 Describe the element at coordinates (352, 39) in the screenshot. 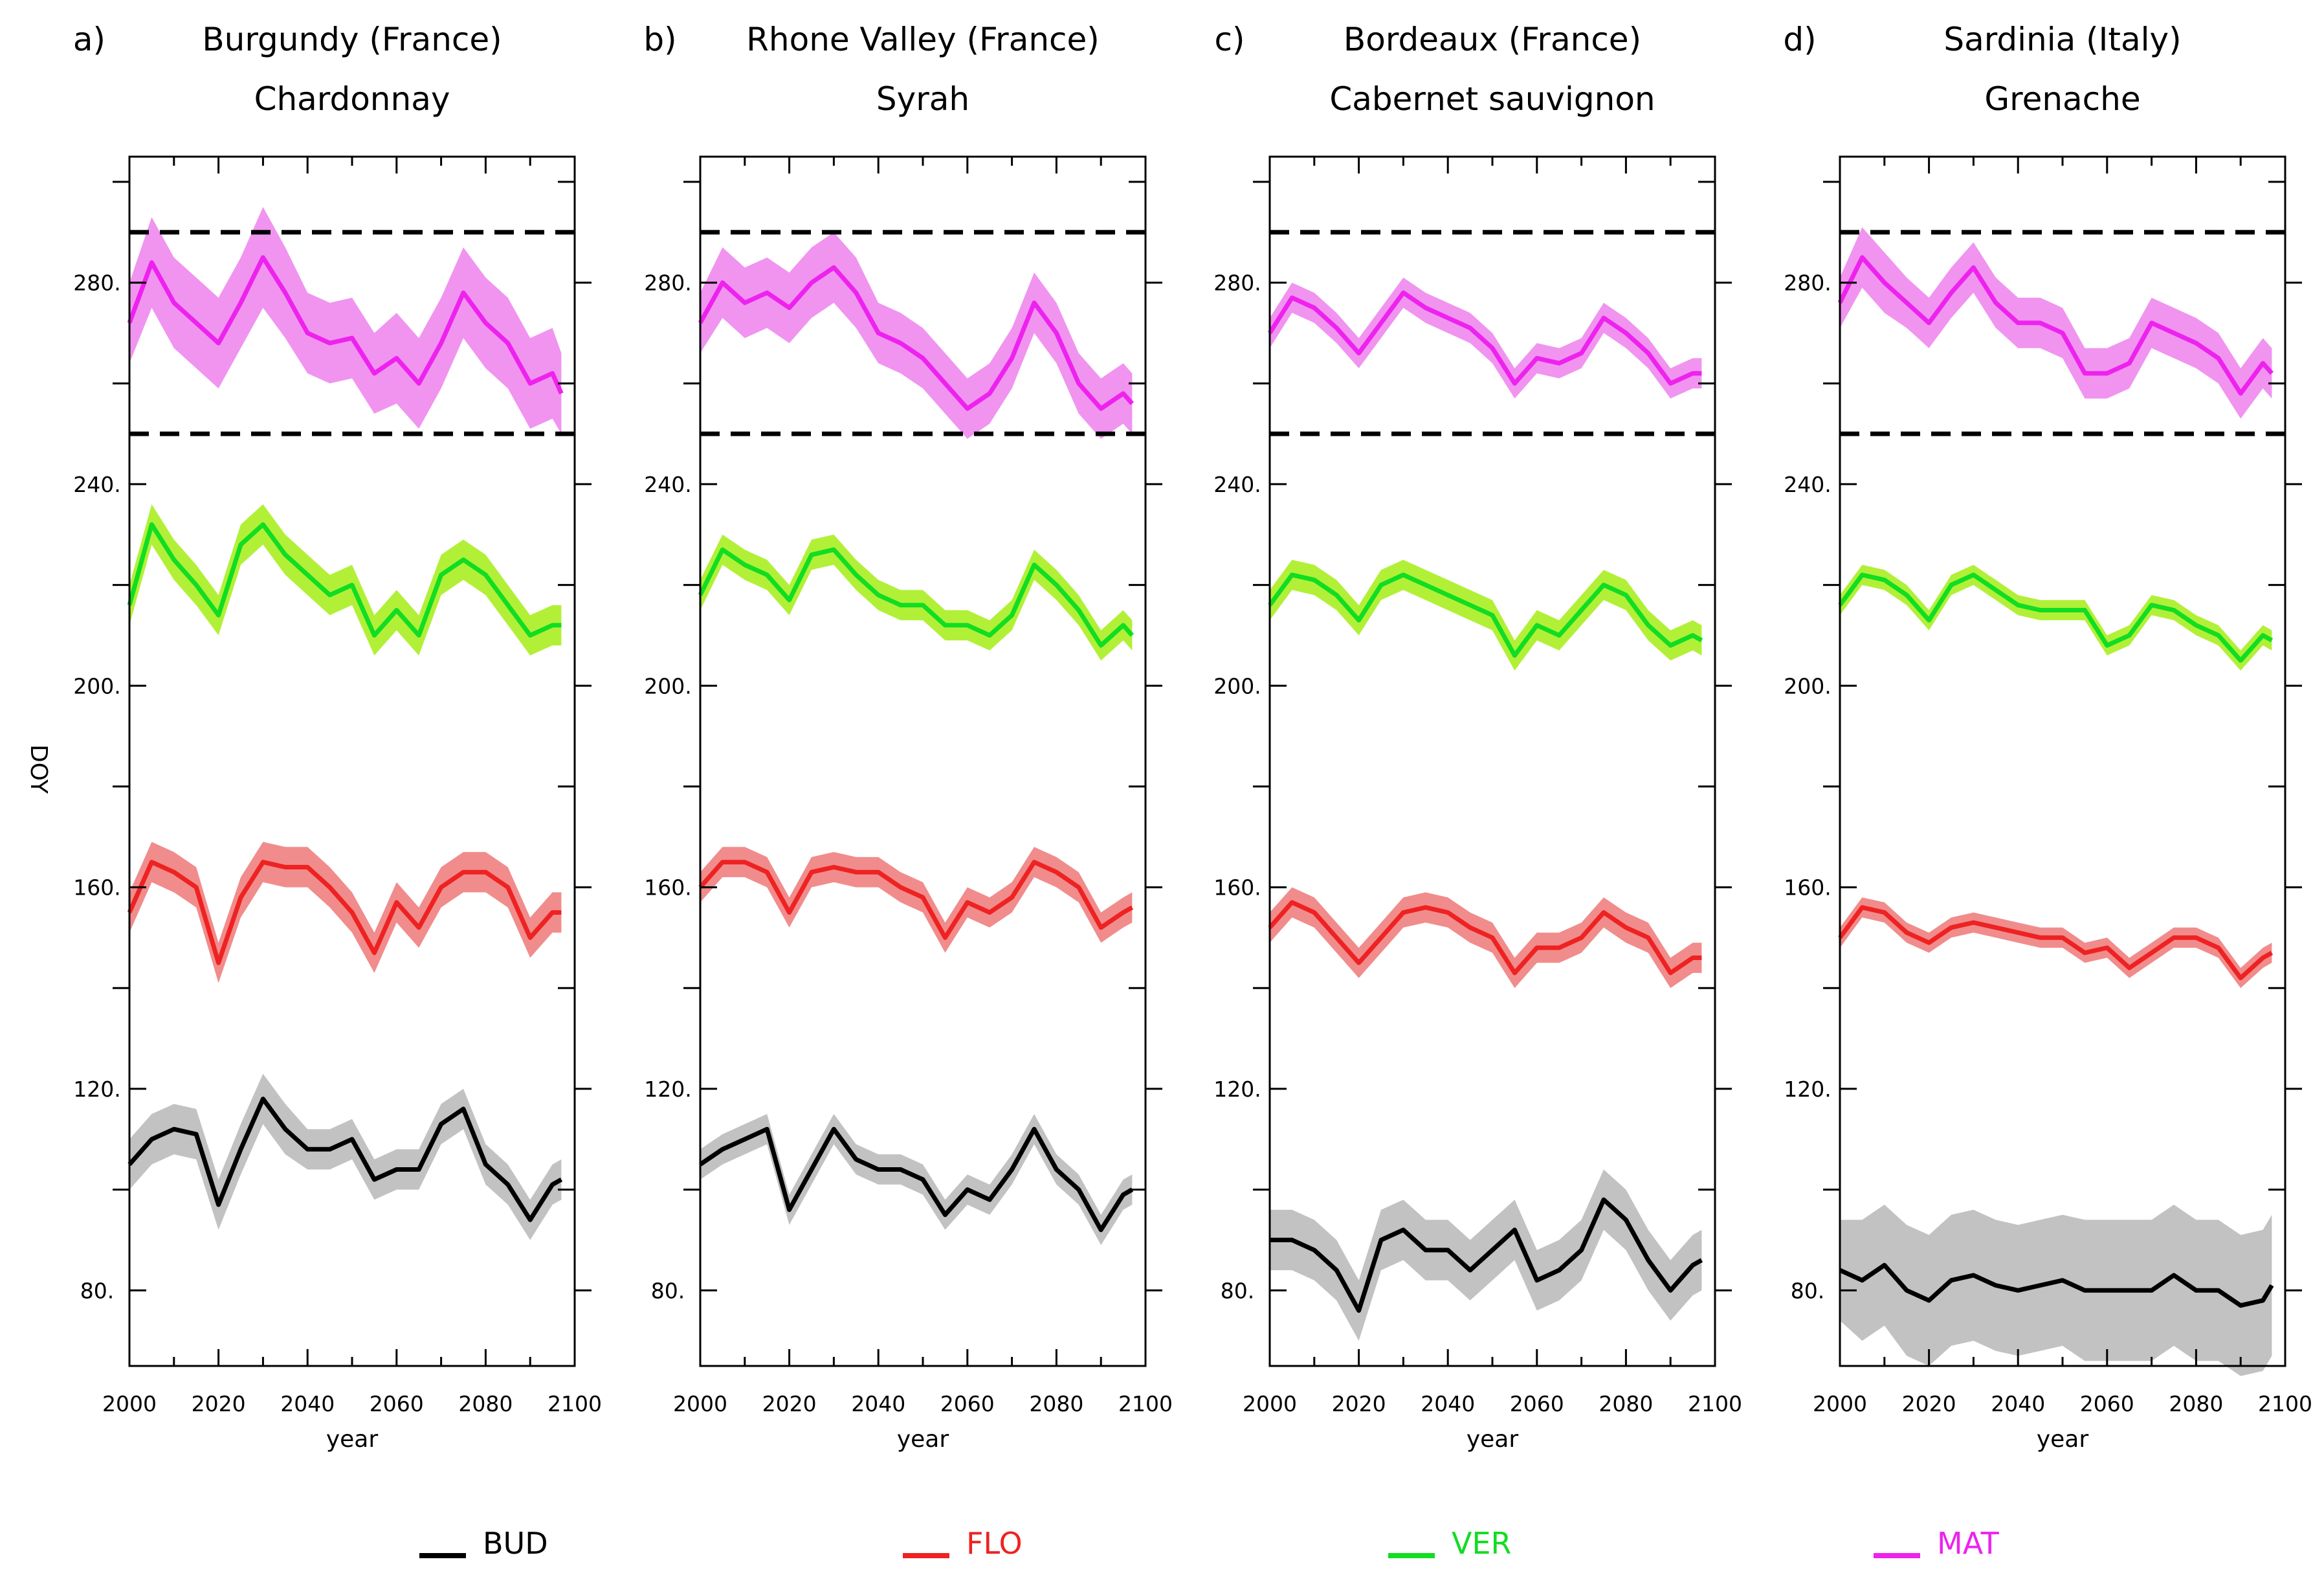

I see `panel-region-title: Burgundy (France)` at that location.